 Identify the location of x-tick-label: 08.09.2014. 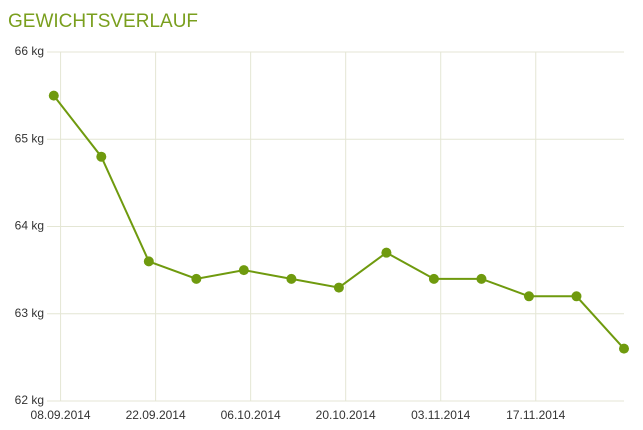
(61, 415).